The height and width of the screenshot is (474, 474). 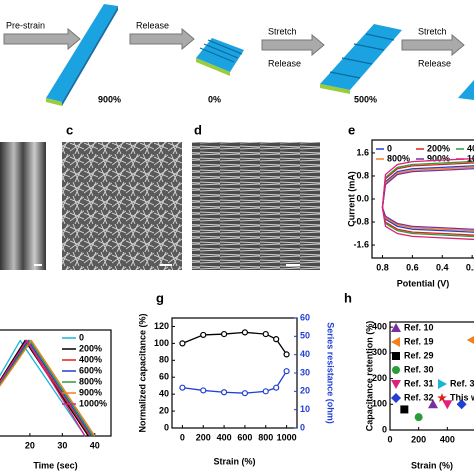 What do you see at coordinates (305, 336) in the screenshot?
I see `y2-tick-label: 50` at bounding box center [305, 336].